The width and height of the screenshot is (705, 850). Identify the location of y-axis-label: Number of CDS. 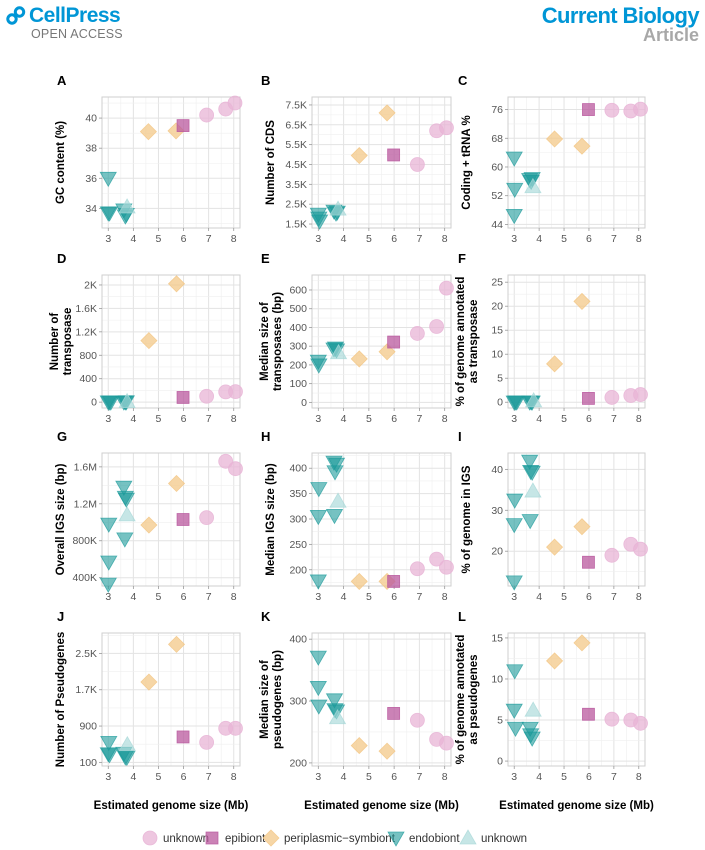
(271, 162).